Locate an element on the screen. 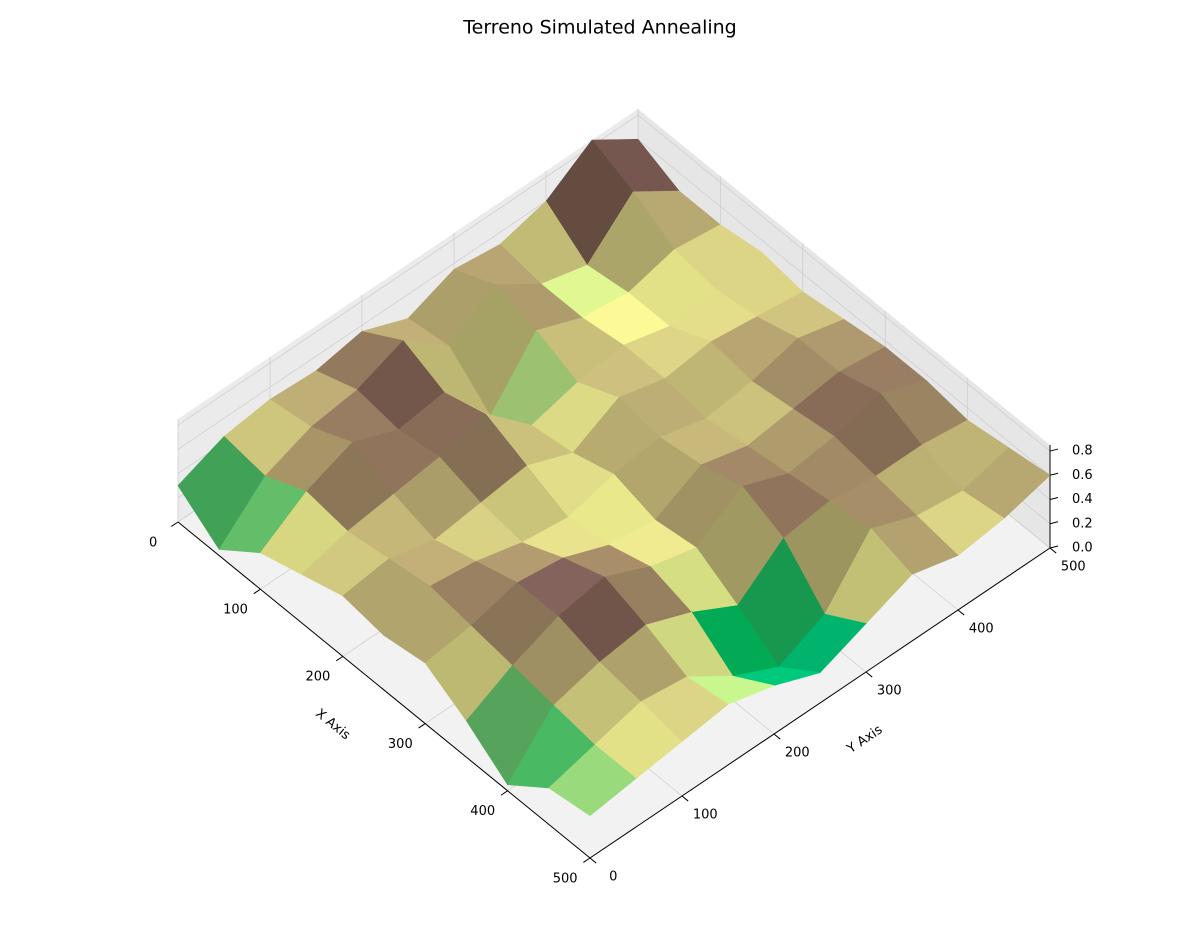 The image size is (1200, 948). y-tick-label: 100 is located at coordinates (705, 814).